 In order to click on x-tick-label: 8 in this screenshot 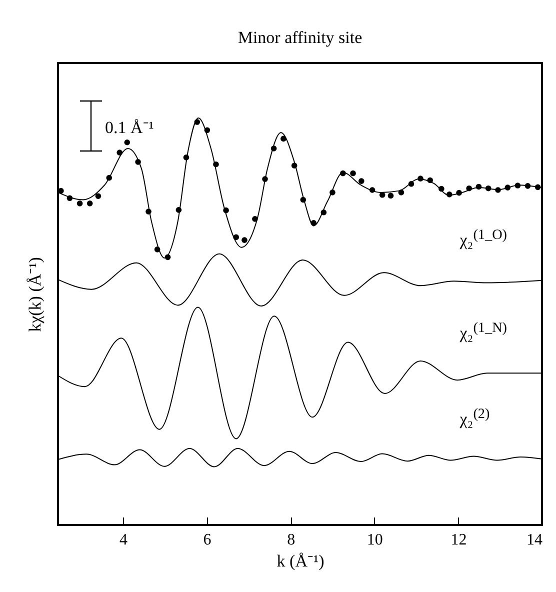, I will do `click(291, 540)`.